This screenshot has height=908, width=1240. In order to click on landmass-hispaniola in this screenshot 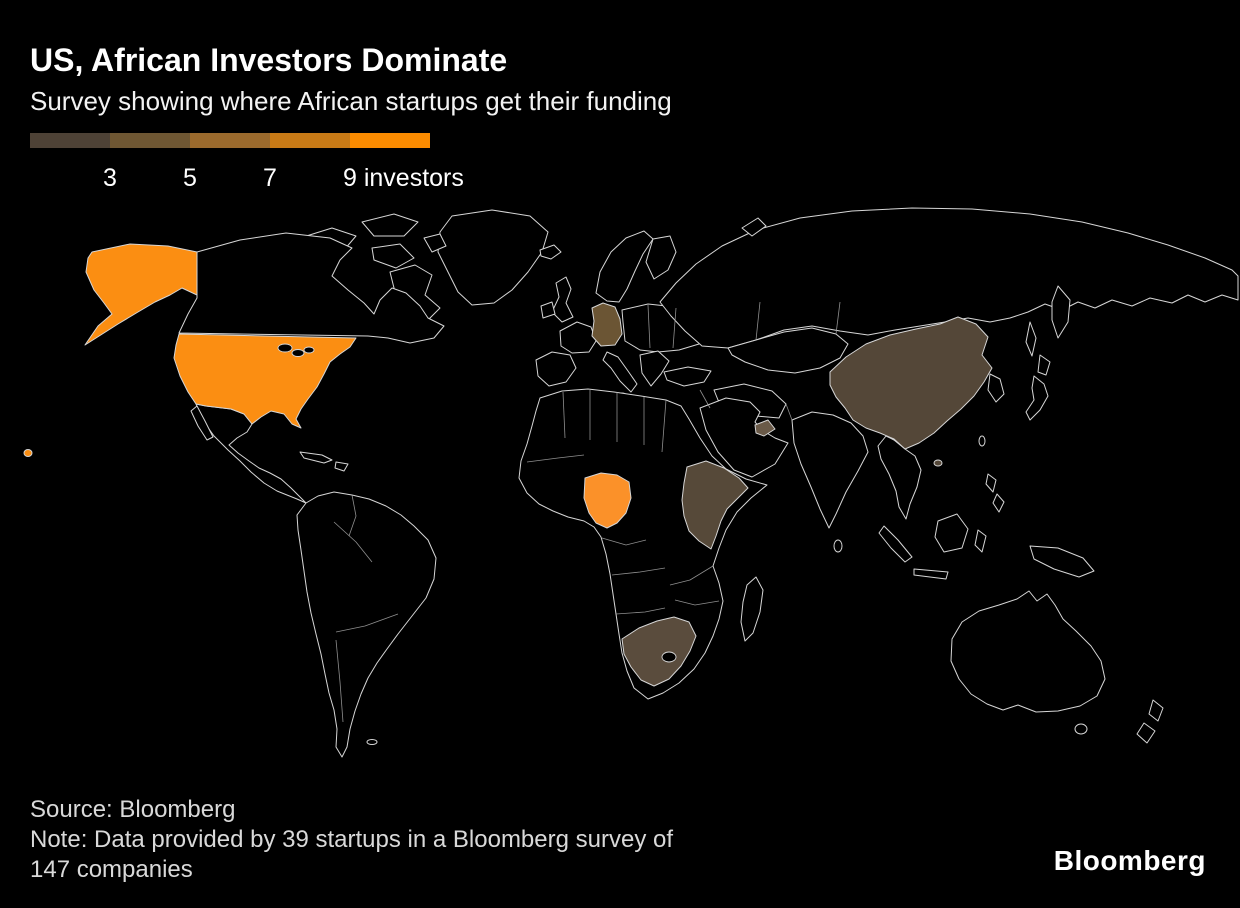, I will do `click(341, 466)`.